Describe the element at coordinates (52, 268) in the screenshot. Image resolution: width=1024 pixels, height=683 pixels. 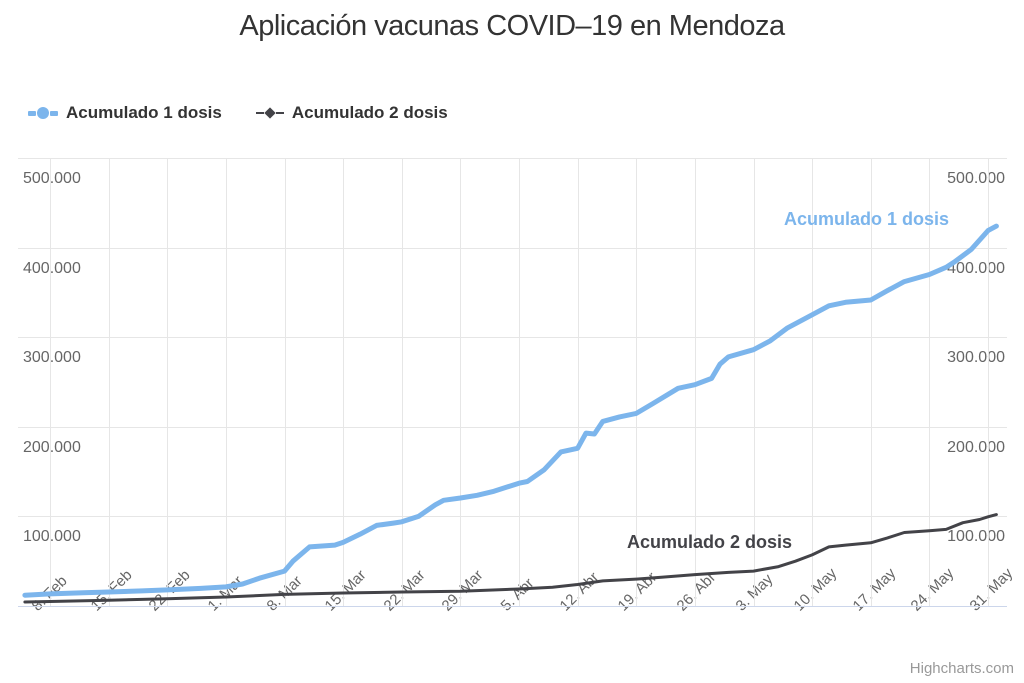
I see `y-axis-label-left: 400.000` at that location.